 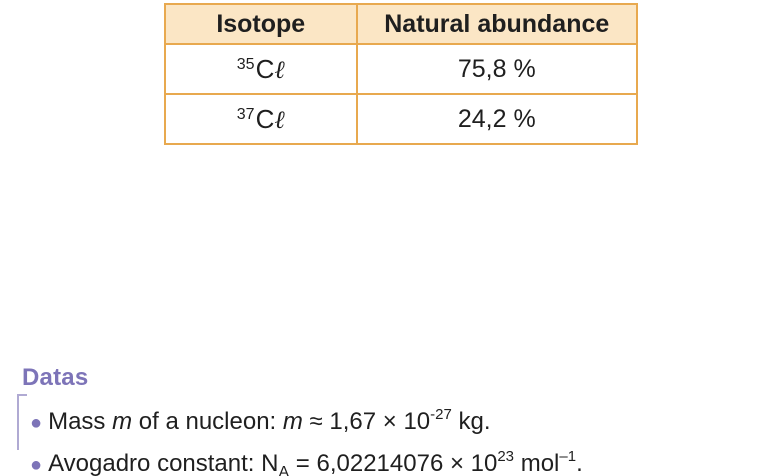 I want to click on mass-number: 35, so click(x=245, y=64).